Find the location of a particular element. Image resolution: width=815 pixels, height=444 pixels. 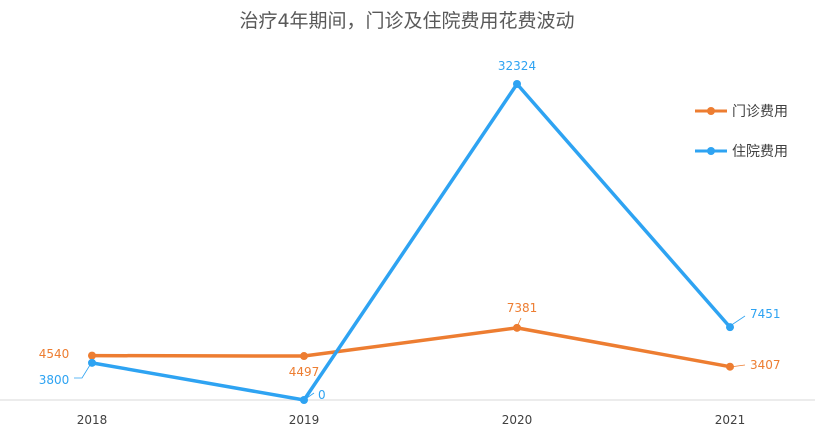

legend-label: 住院费用 is located at coordinates (760, 152).